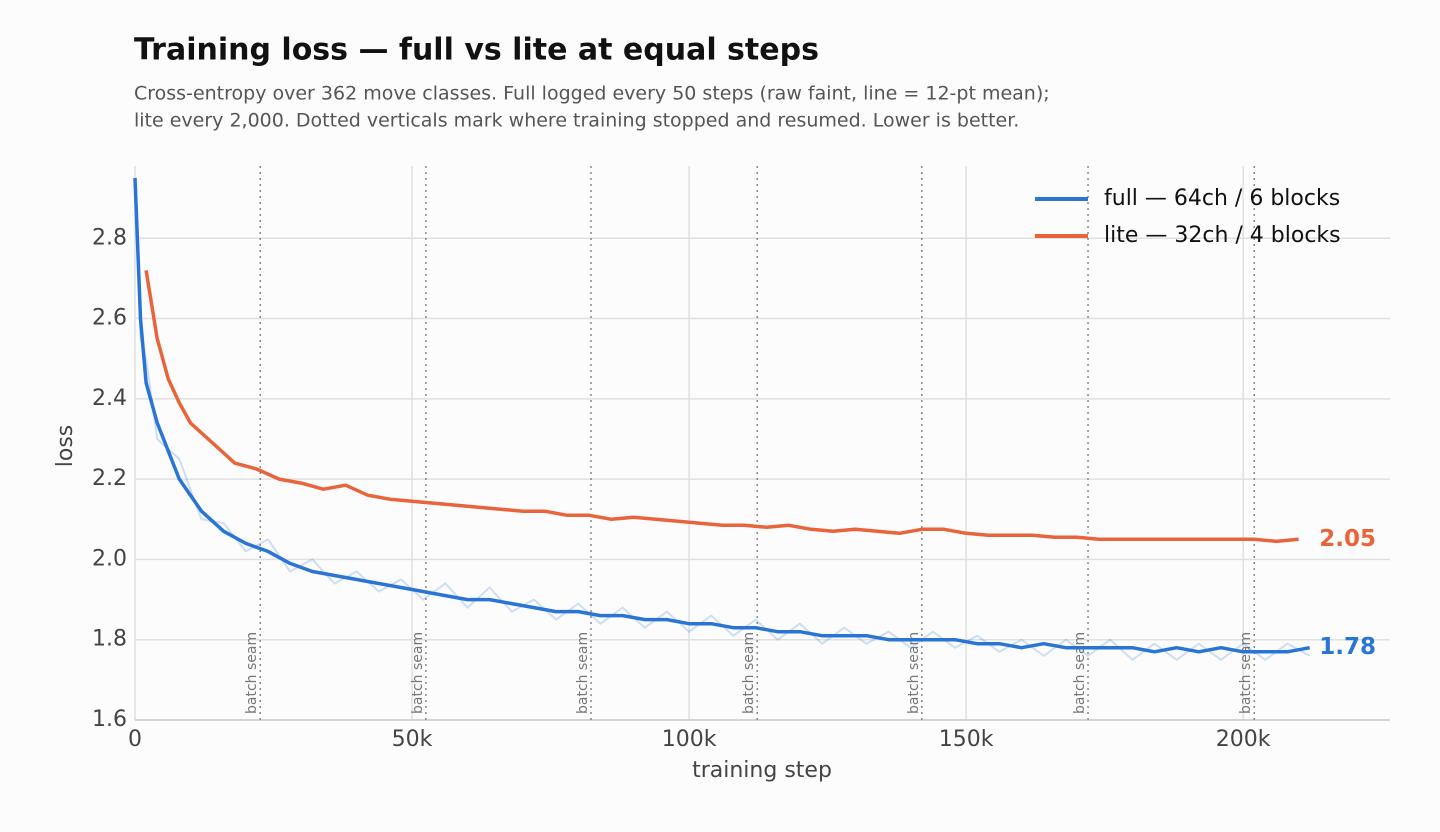 This screenshot has height=832, width=1440. What do you see at coordinates (689, 739) in the screenshot?
I see `x-tick-label: 100k` at bounding box center [689, 739].